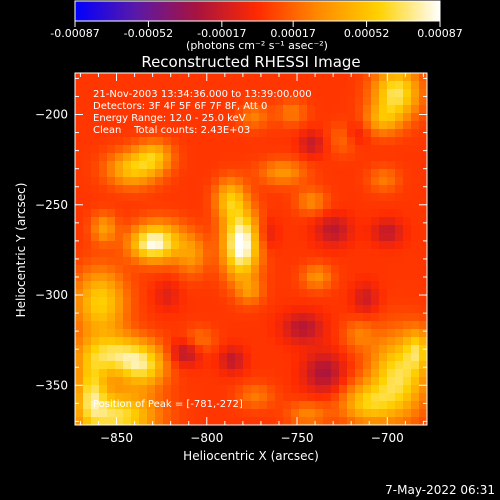  What do you see at coordinates (221, 33) in the screenshot?
I see `colorbar-tick-label: -0.00017` at bounding box center [221, 33].